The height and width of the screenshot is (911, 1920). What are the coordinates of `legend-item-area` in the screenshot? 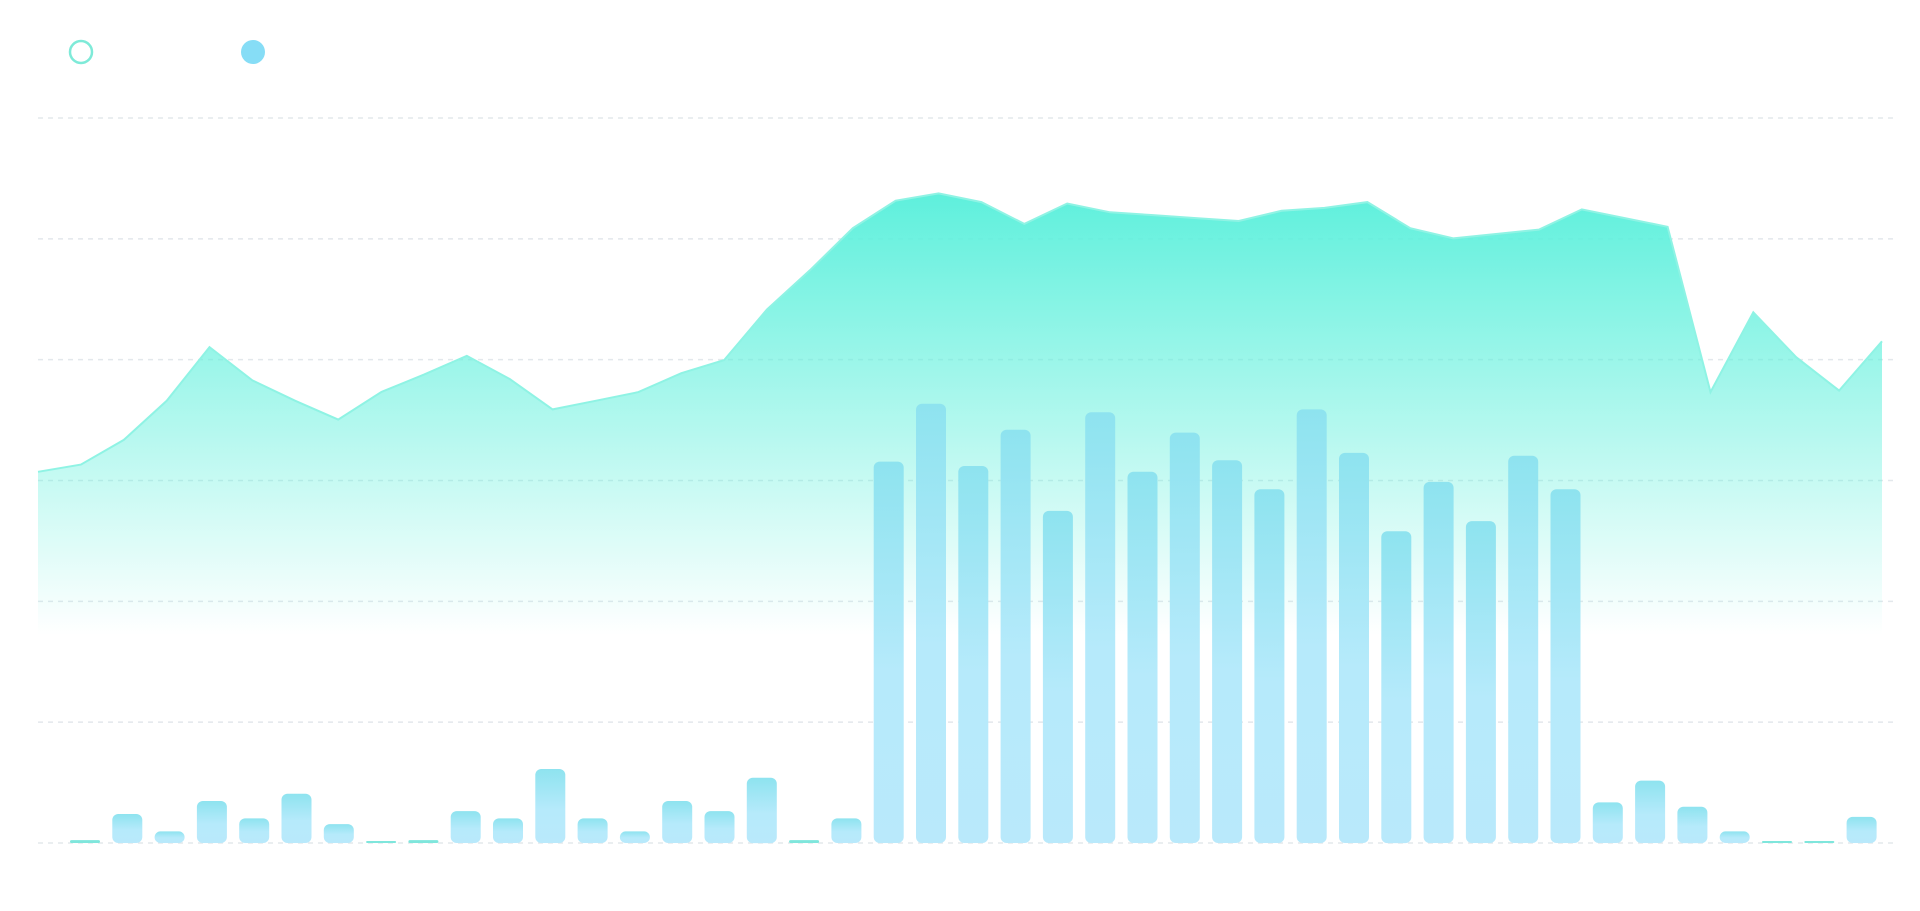 It's located at (81, 52).